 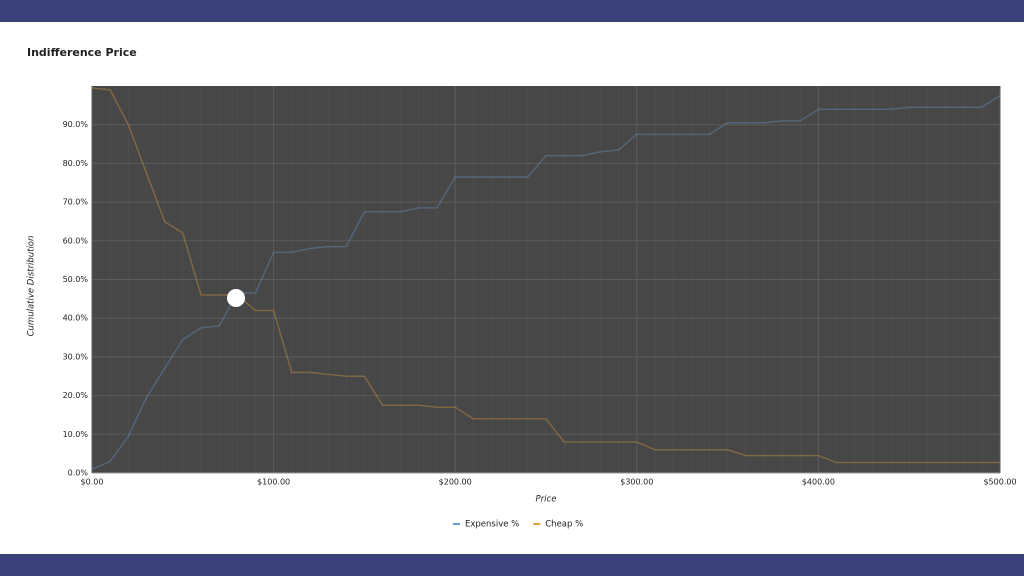 What do you see at coordinates (273, 482) in the screenshot?
I see `x-tick-label: $100.00` at bounding box center [273, 482].